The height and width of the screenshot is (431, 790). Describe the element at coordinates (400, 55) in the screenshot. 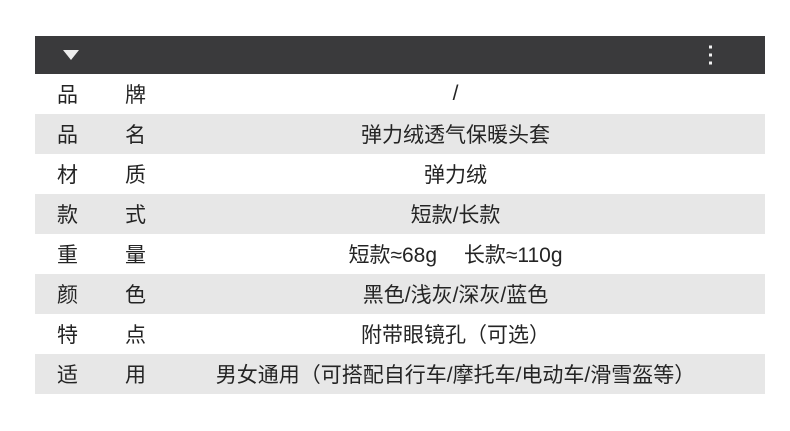

I see `table-header-bar` at that location.